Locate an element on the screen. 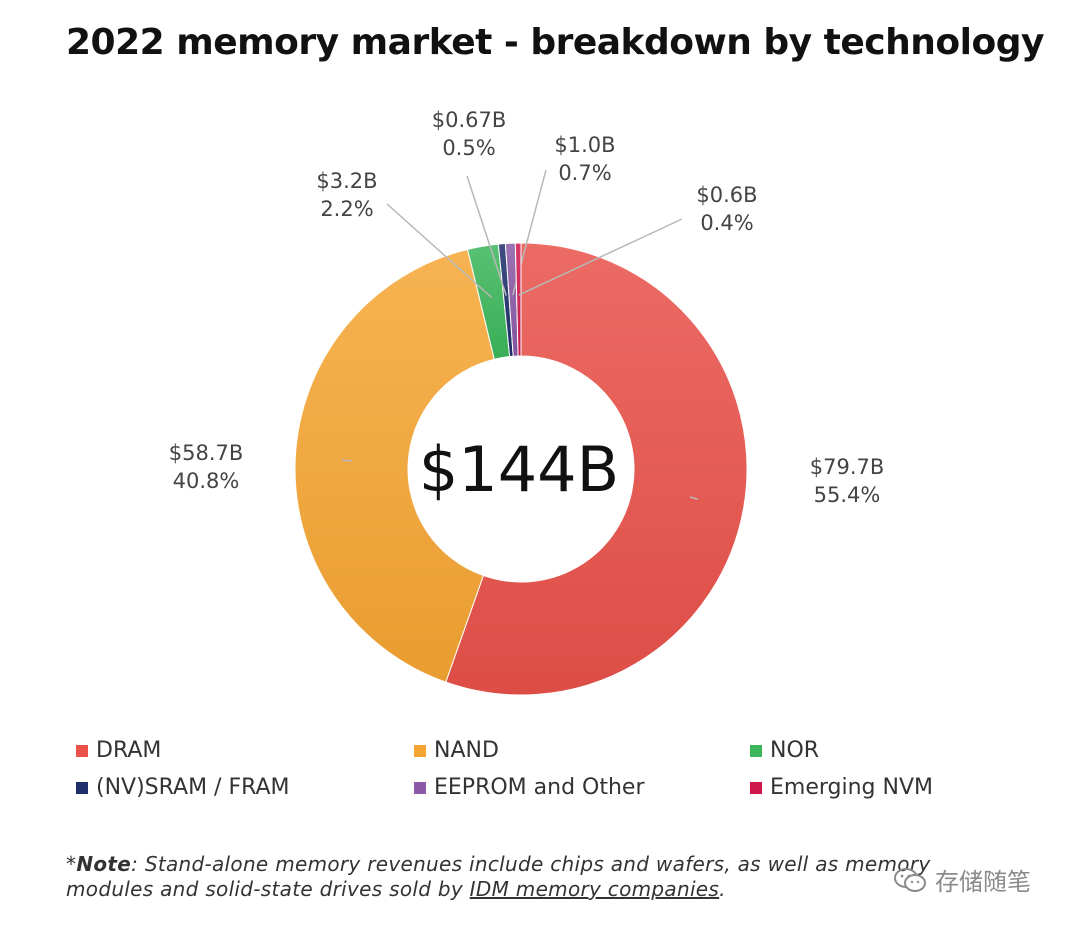 Image resolution: width=1080 pixels, height=927 pixels. legend-swatch-nor is located at coordinates (756, 750).